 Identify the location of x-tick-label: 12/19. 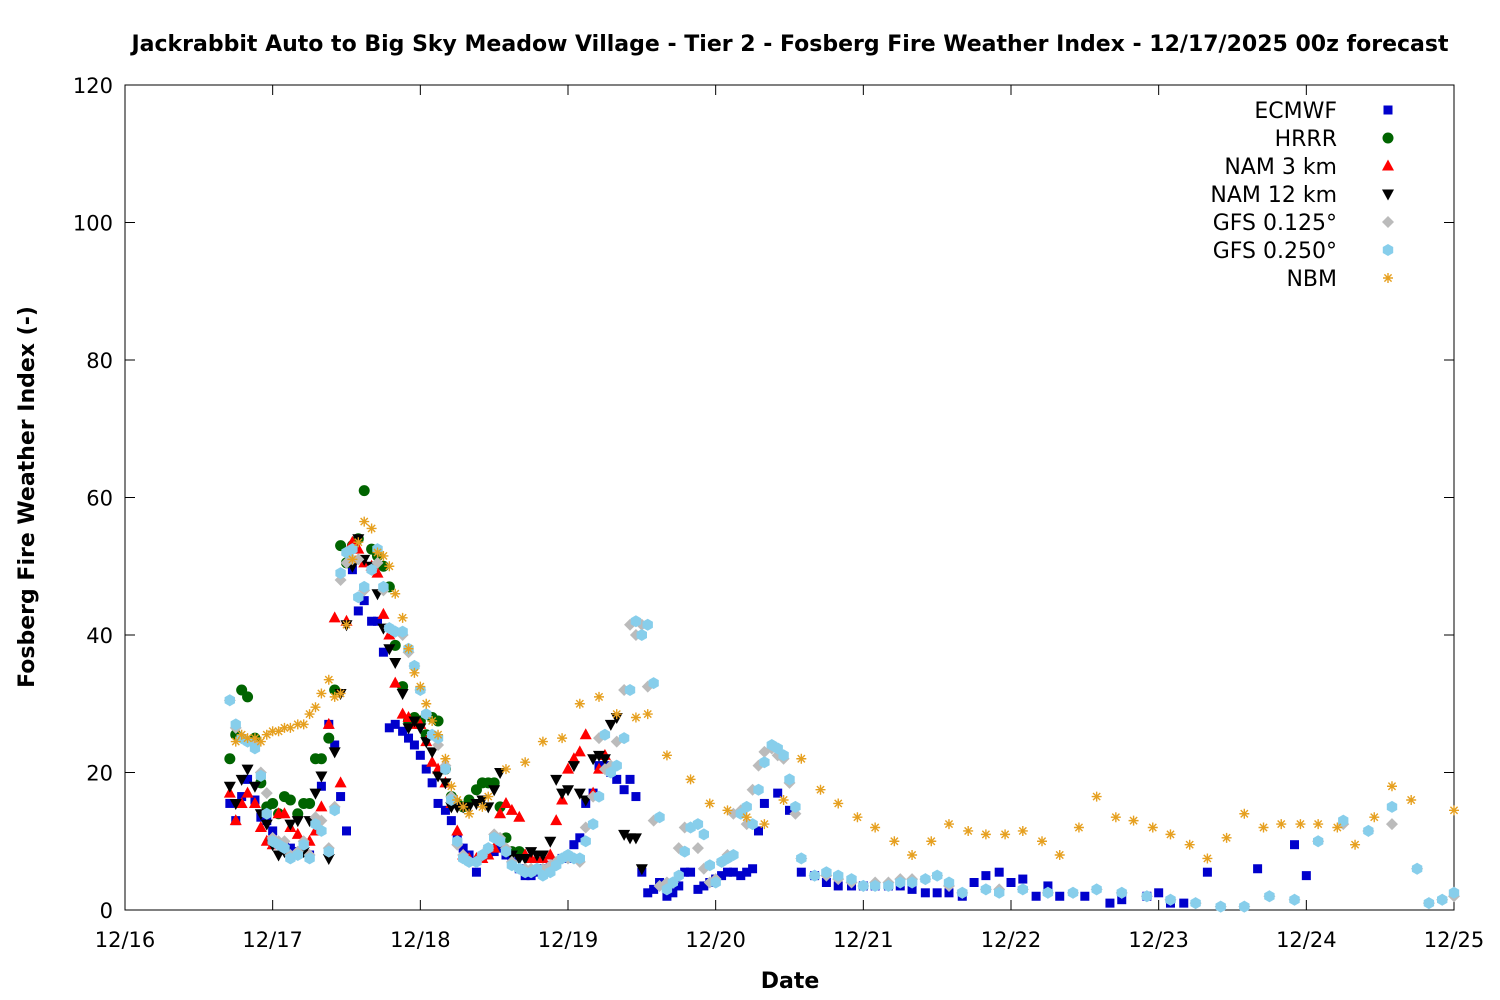
(568, 940).